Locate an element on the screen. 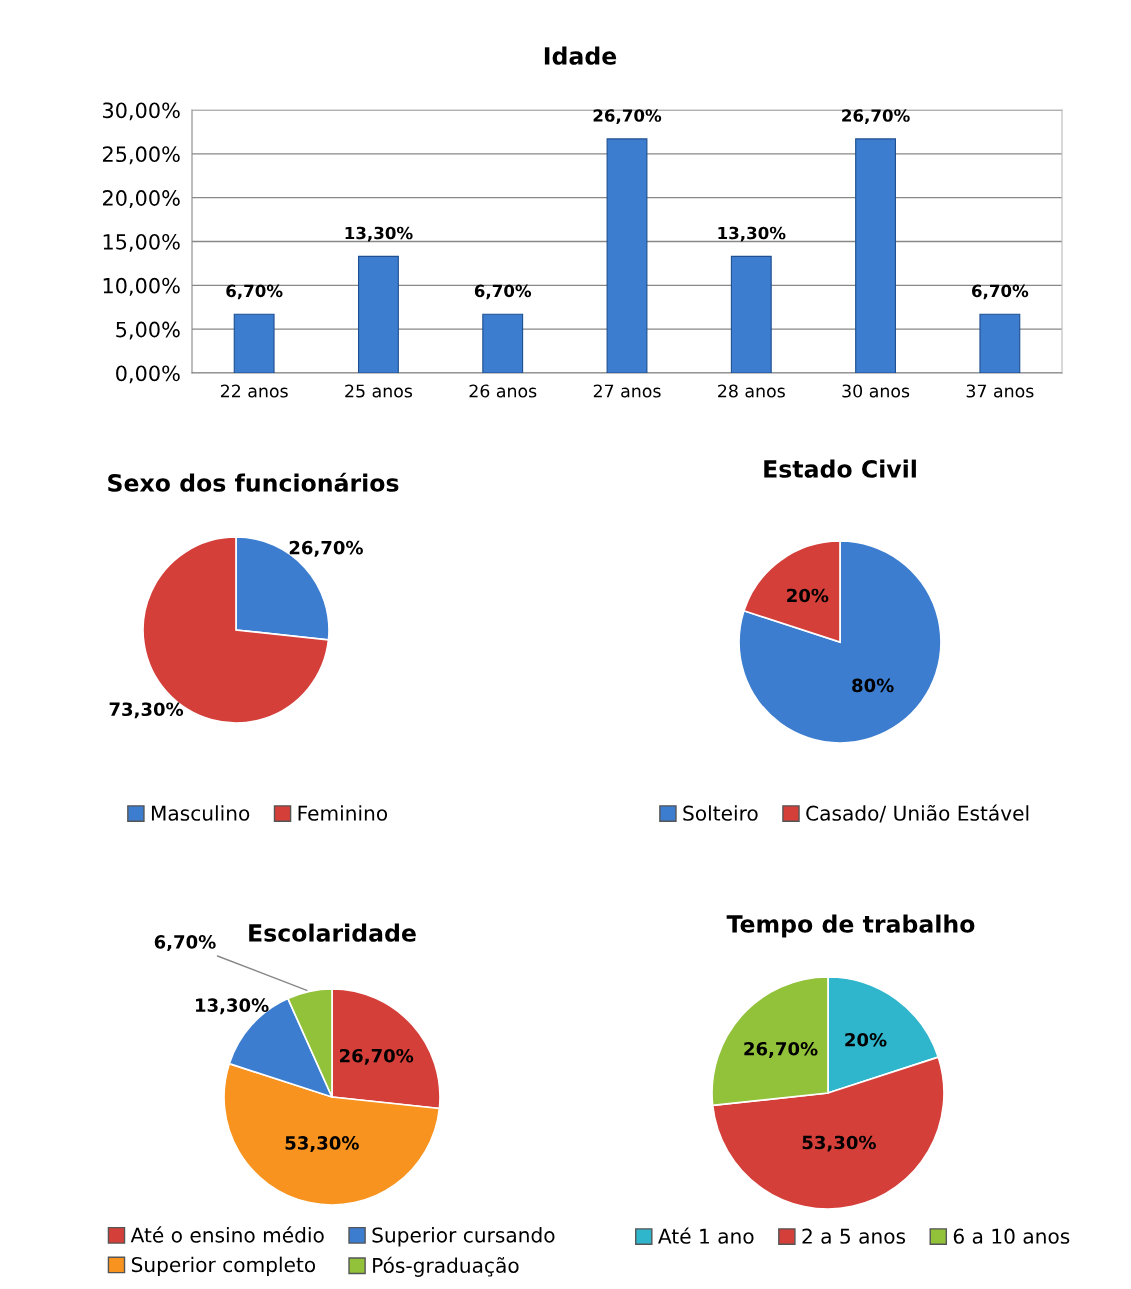 The image size is (1131, 1289). y-tick-label: 5,00% is located at coordinates (148, 330).